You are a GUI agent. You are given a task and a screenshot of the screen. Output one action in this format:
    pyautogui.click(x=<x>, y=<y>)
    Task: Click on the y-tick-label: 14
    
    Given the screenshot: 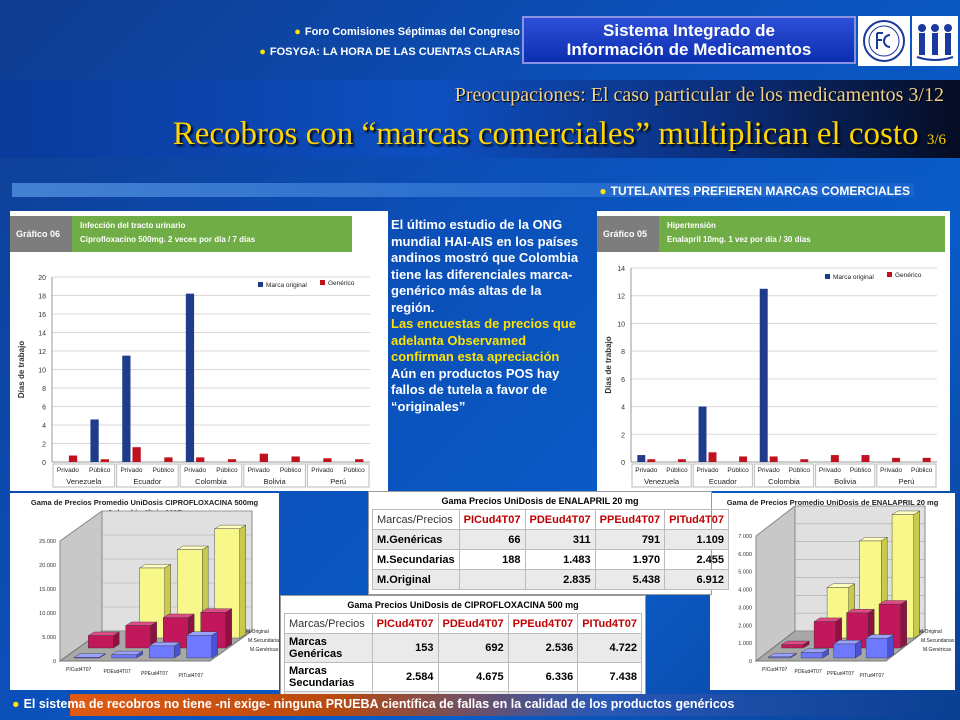 What is the action you would take?
    pyautogui.click(x=42, y=334)
    